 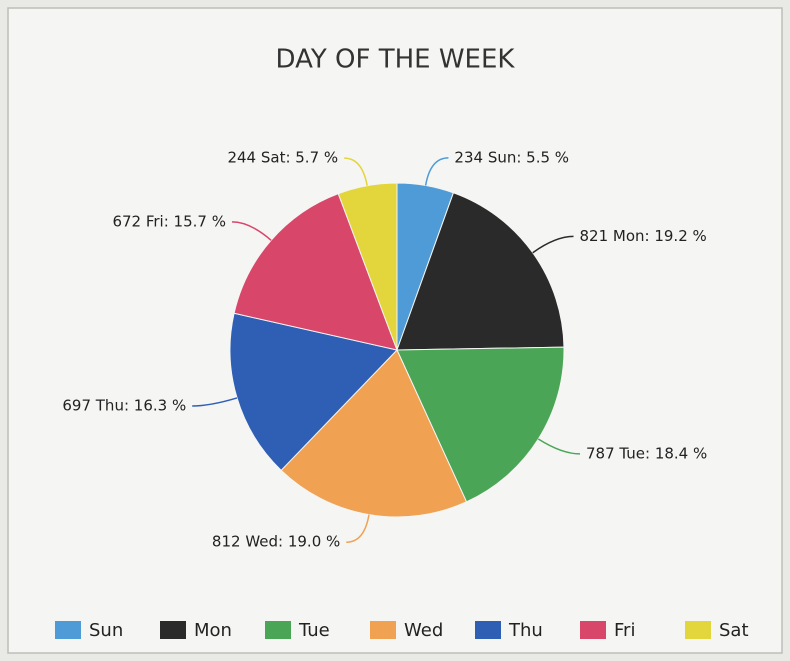 What do you see at coordinates (511, 157) in the screenshot?
I see `data-label: 234 Sun: 5.5 %` at bounding box center [511, 157].